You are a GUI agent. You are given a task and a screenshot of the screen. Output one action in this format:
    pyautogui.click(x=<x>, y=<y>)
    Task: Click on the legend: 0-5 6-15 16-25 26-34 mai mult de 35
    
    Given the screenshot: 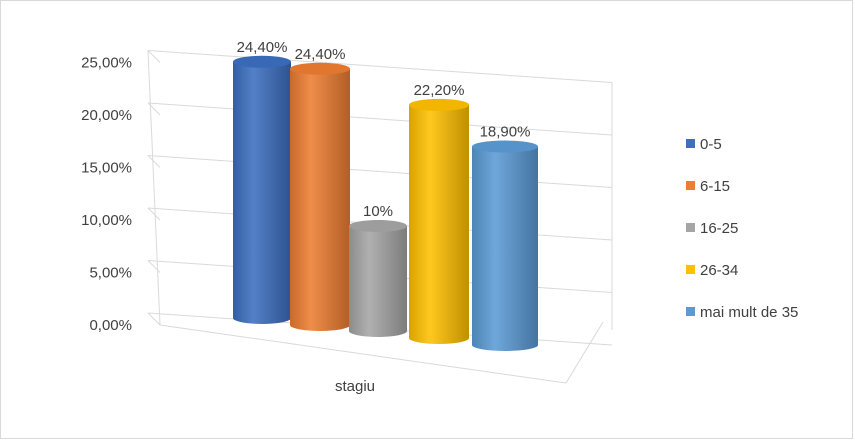 What is the action you would take?
    pyautogui.click(x=742, y=228)
    